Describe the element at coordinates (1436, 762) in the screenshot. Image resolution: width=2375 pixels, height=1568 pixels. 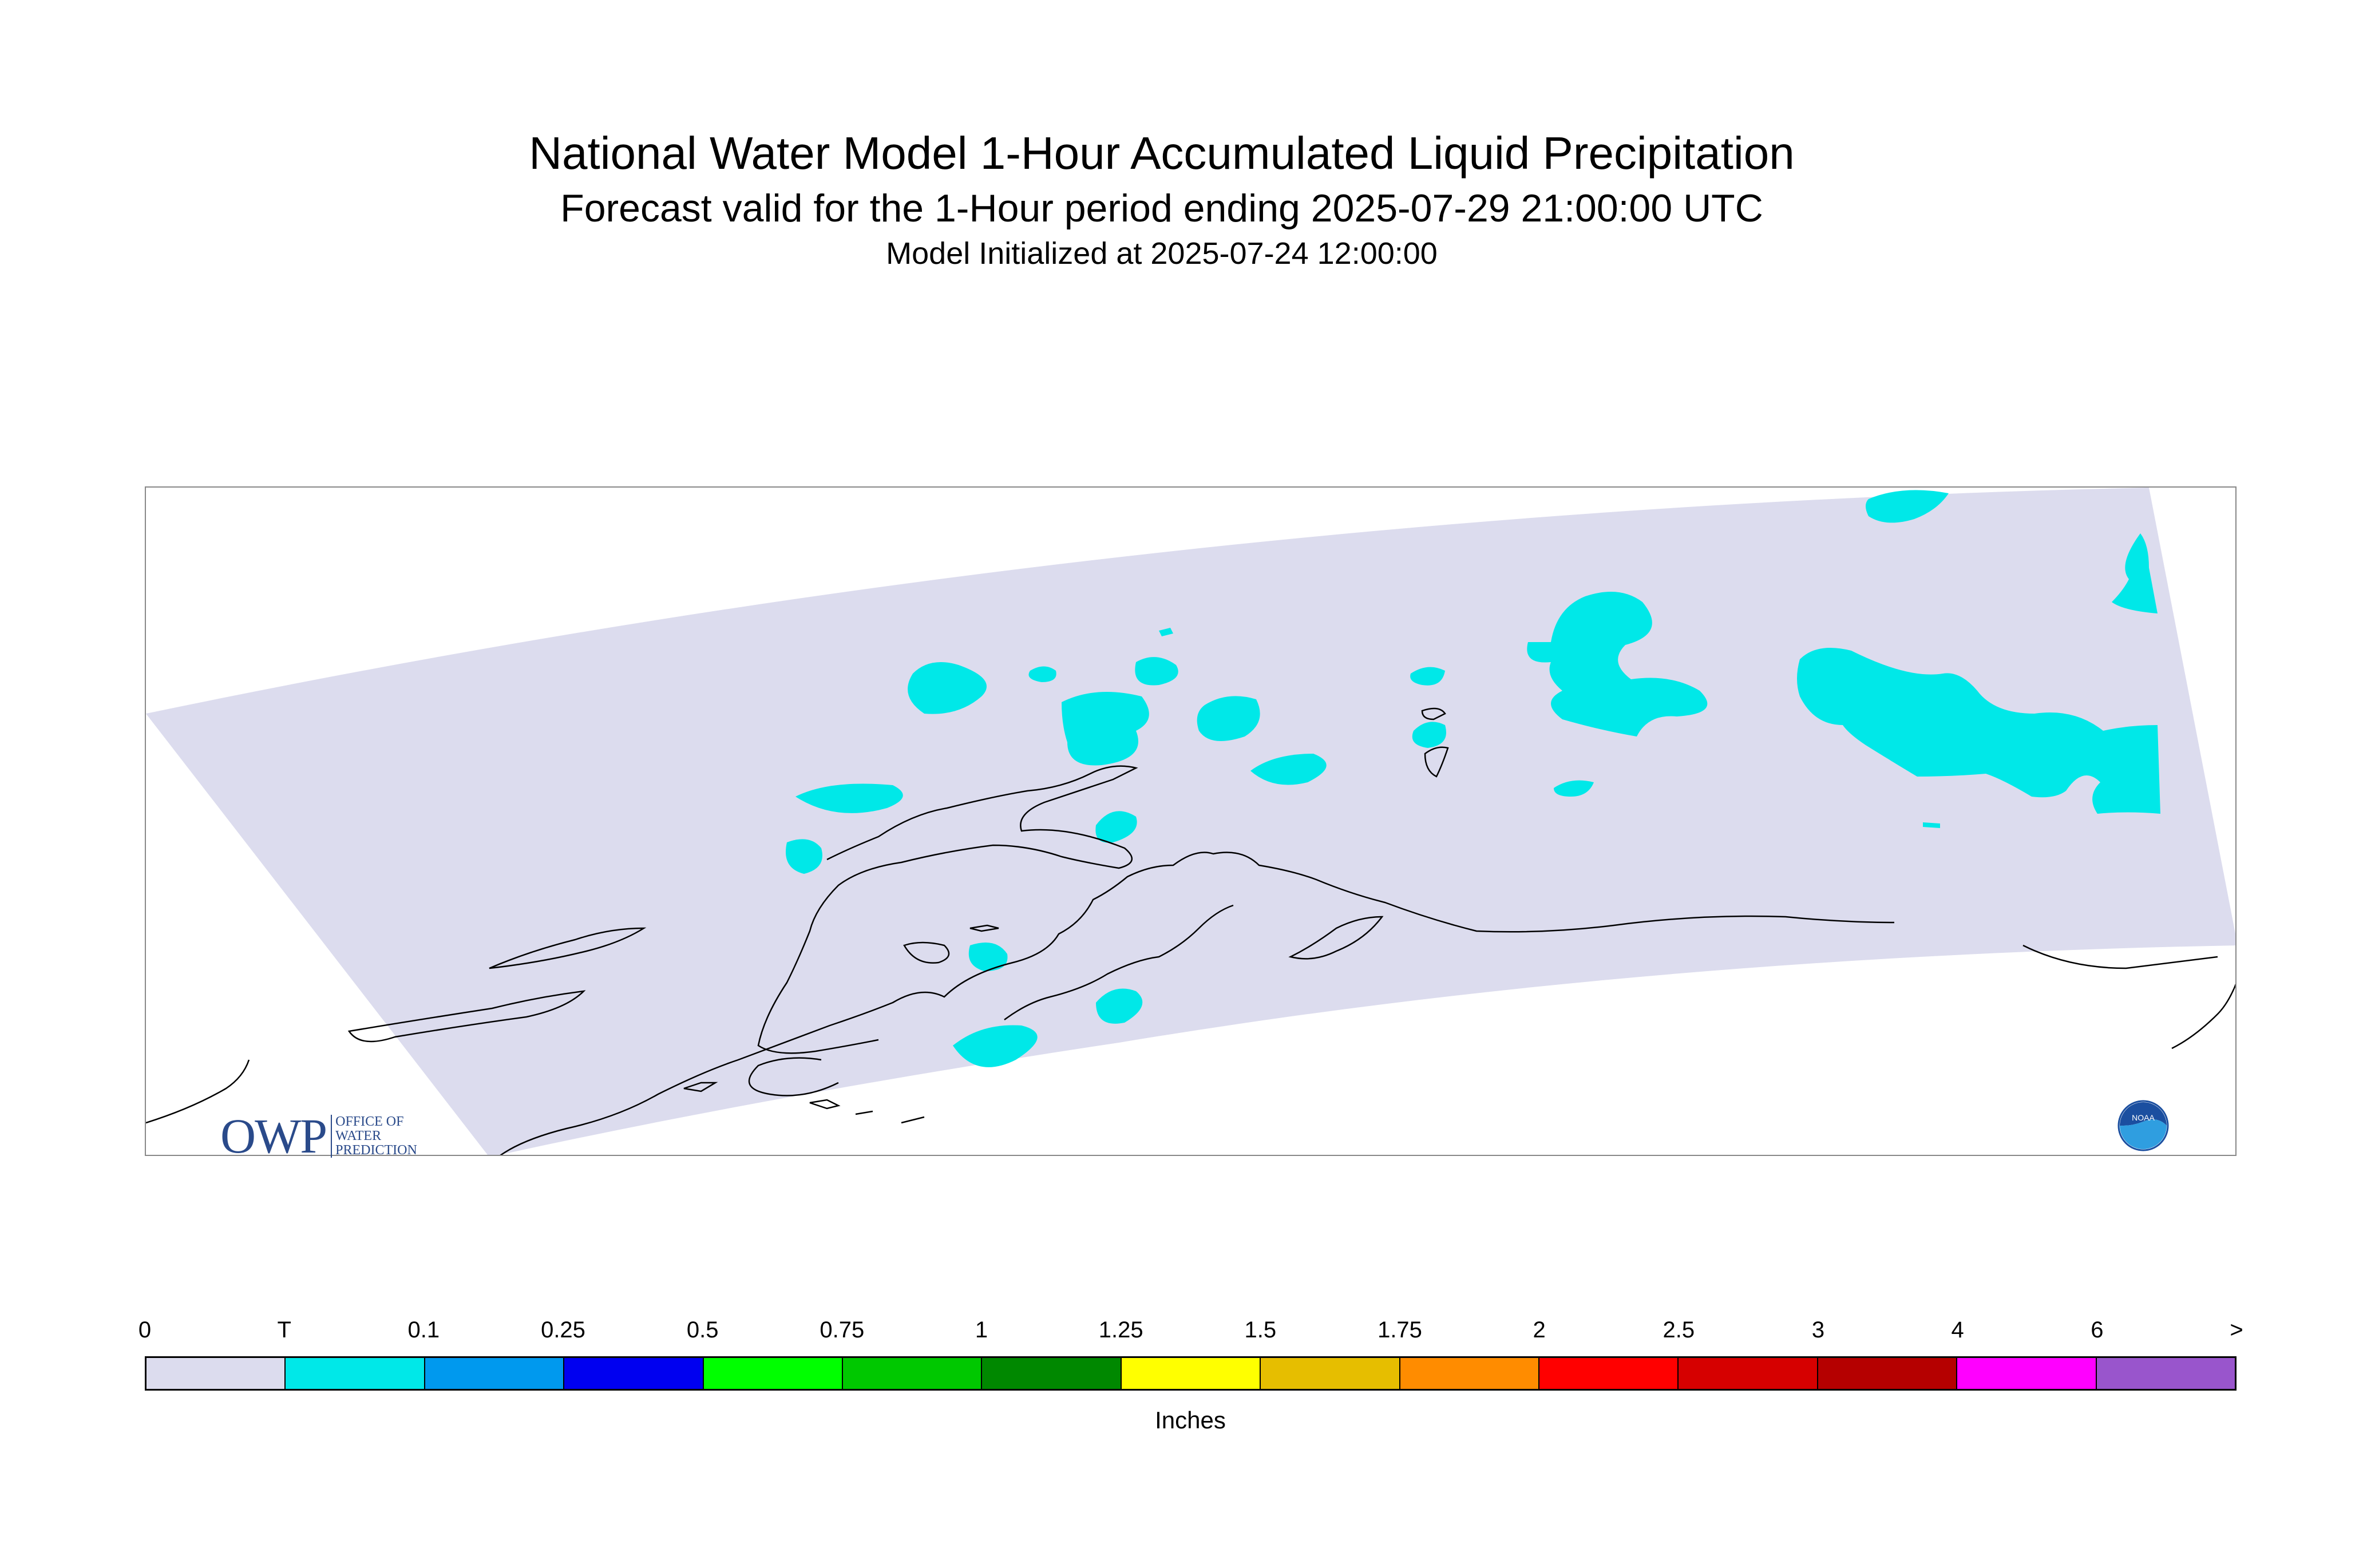
I see `island-wrangel` at that location.